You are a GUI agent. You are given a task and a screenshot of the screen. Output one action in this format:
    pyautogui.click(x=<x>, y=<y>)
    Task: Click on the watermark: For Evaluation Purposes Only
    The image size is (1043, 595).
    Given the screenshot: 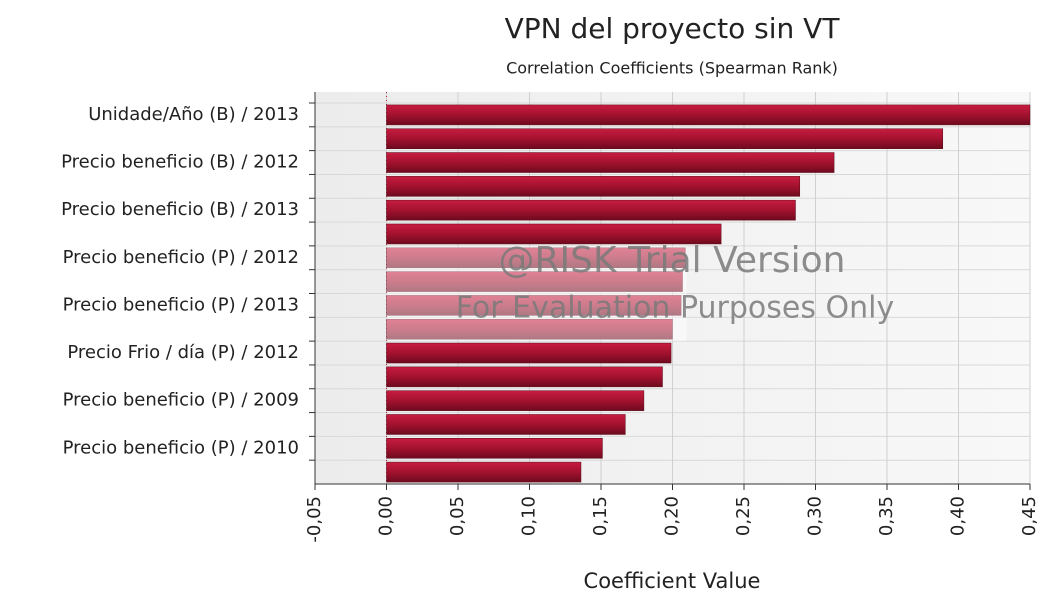 What is the action you would take?
    pyautogui.click(x=675, y=308)
    